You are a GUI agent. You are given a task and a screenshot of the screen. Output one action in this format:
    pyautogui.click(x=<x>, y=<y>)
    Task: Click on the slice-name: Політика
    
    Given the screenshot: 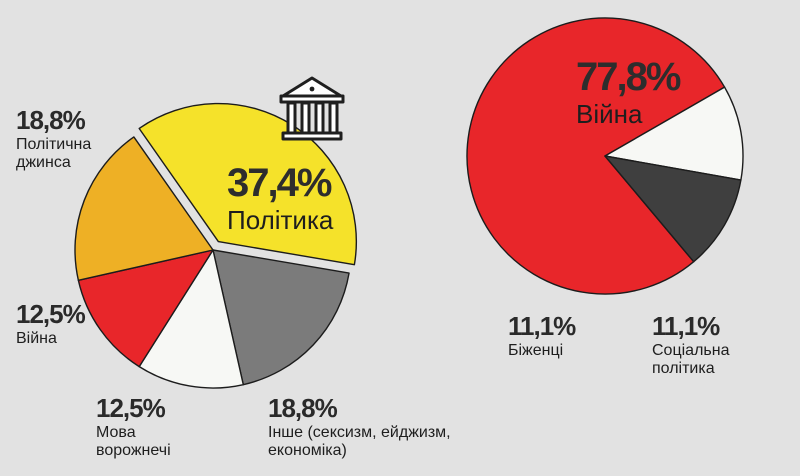 What is the action you would take?
    pyautogui.click(x=280, y=220)
    